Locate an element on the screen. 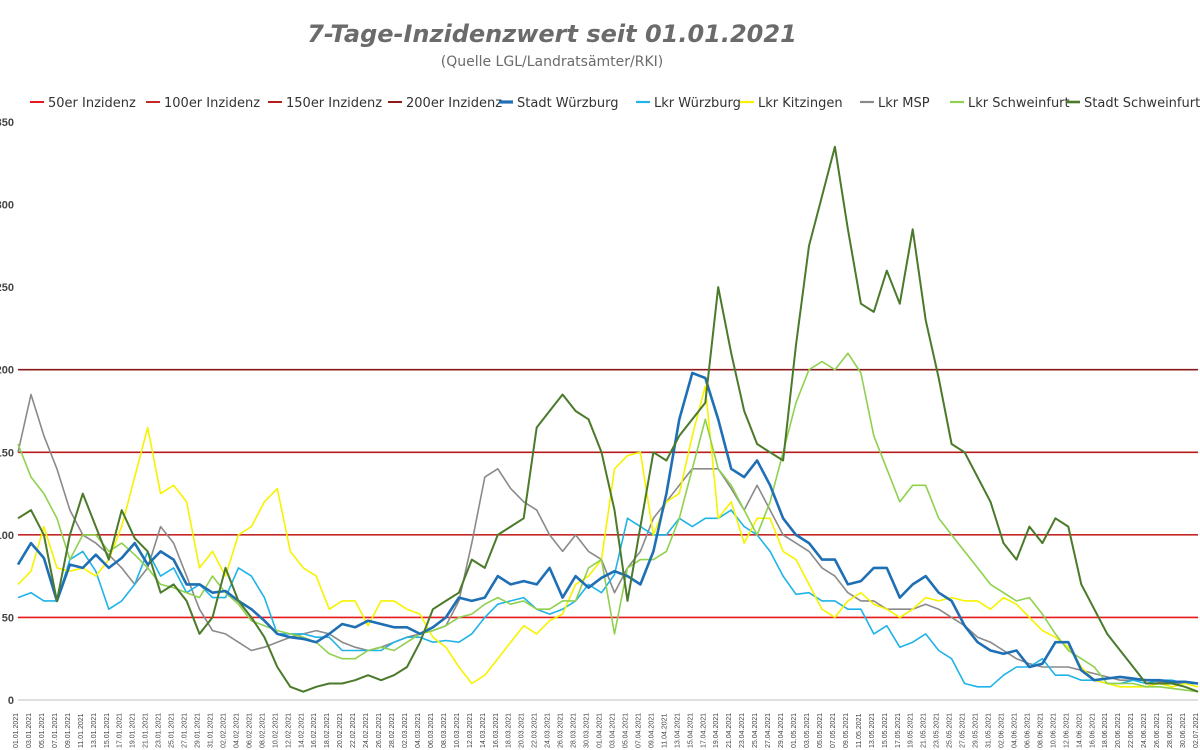 Image resolution: width=1200 pixels, height=750 pixels. x-tick-label: 19.05.2021 is located at coordinates (911, 730).